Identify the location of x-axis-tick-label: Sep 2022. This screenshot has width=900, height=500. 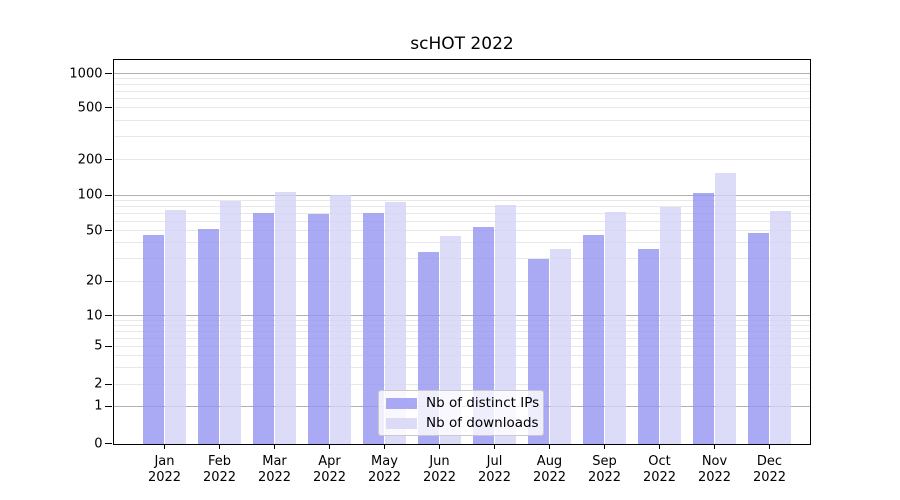
(604, 469).